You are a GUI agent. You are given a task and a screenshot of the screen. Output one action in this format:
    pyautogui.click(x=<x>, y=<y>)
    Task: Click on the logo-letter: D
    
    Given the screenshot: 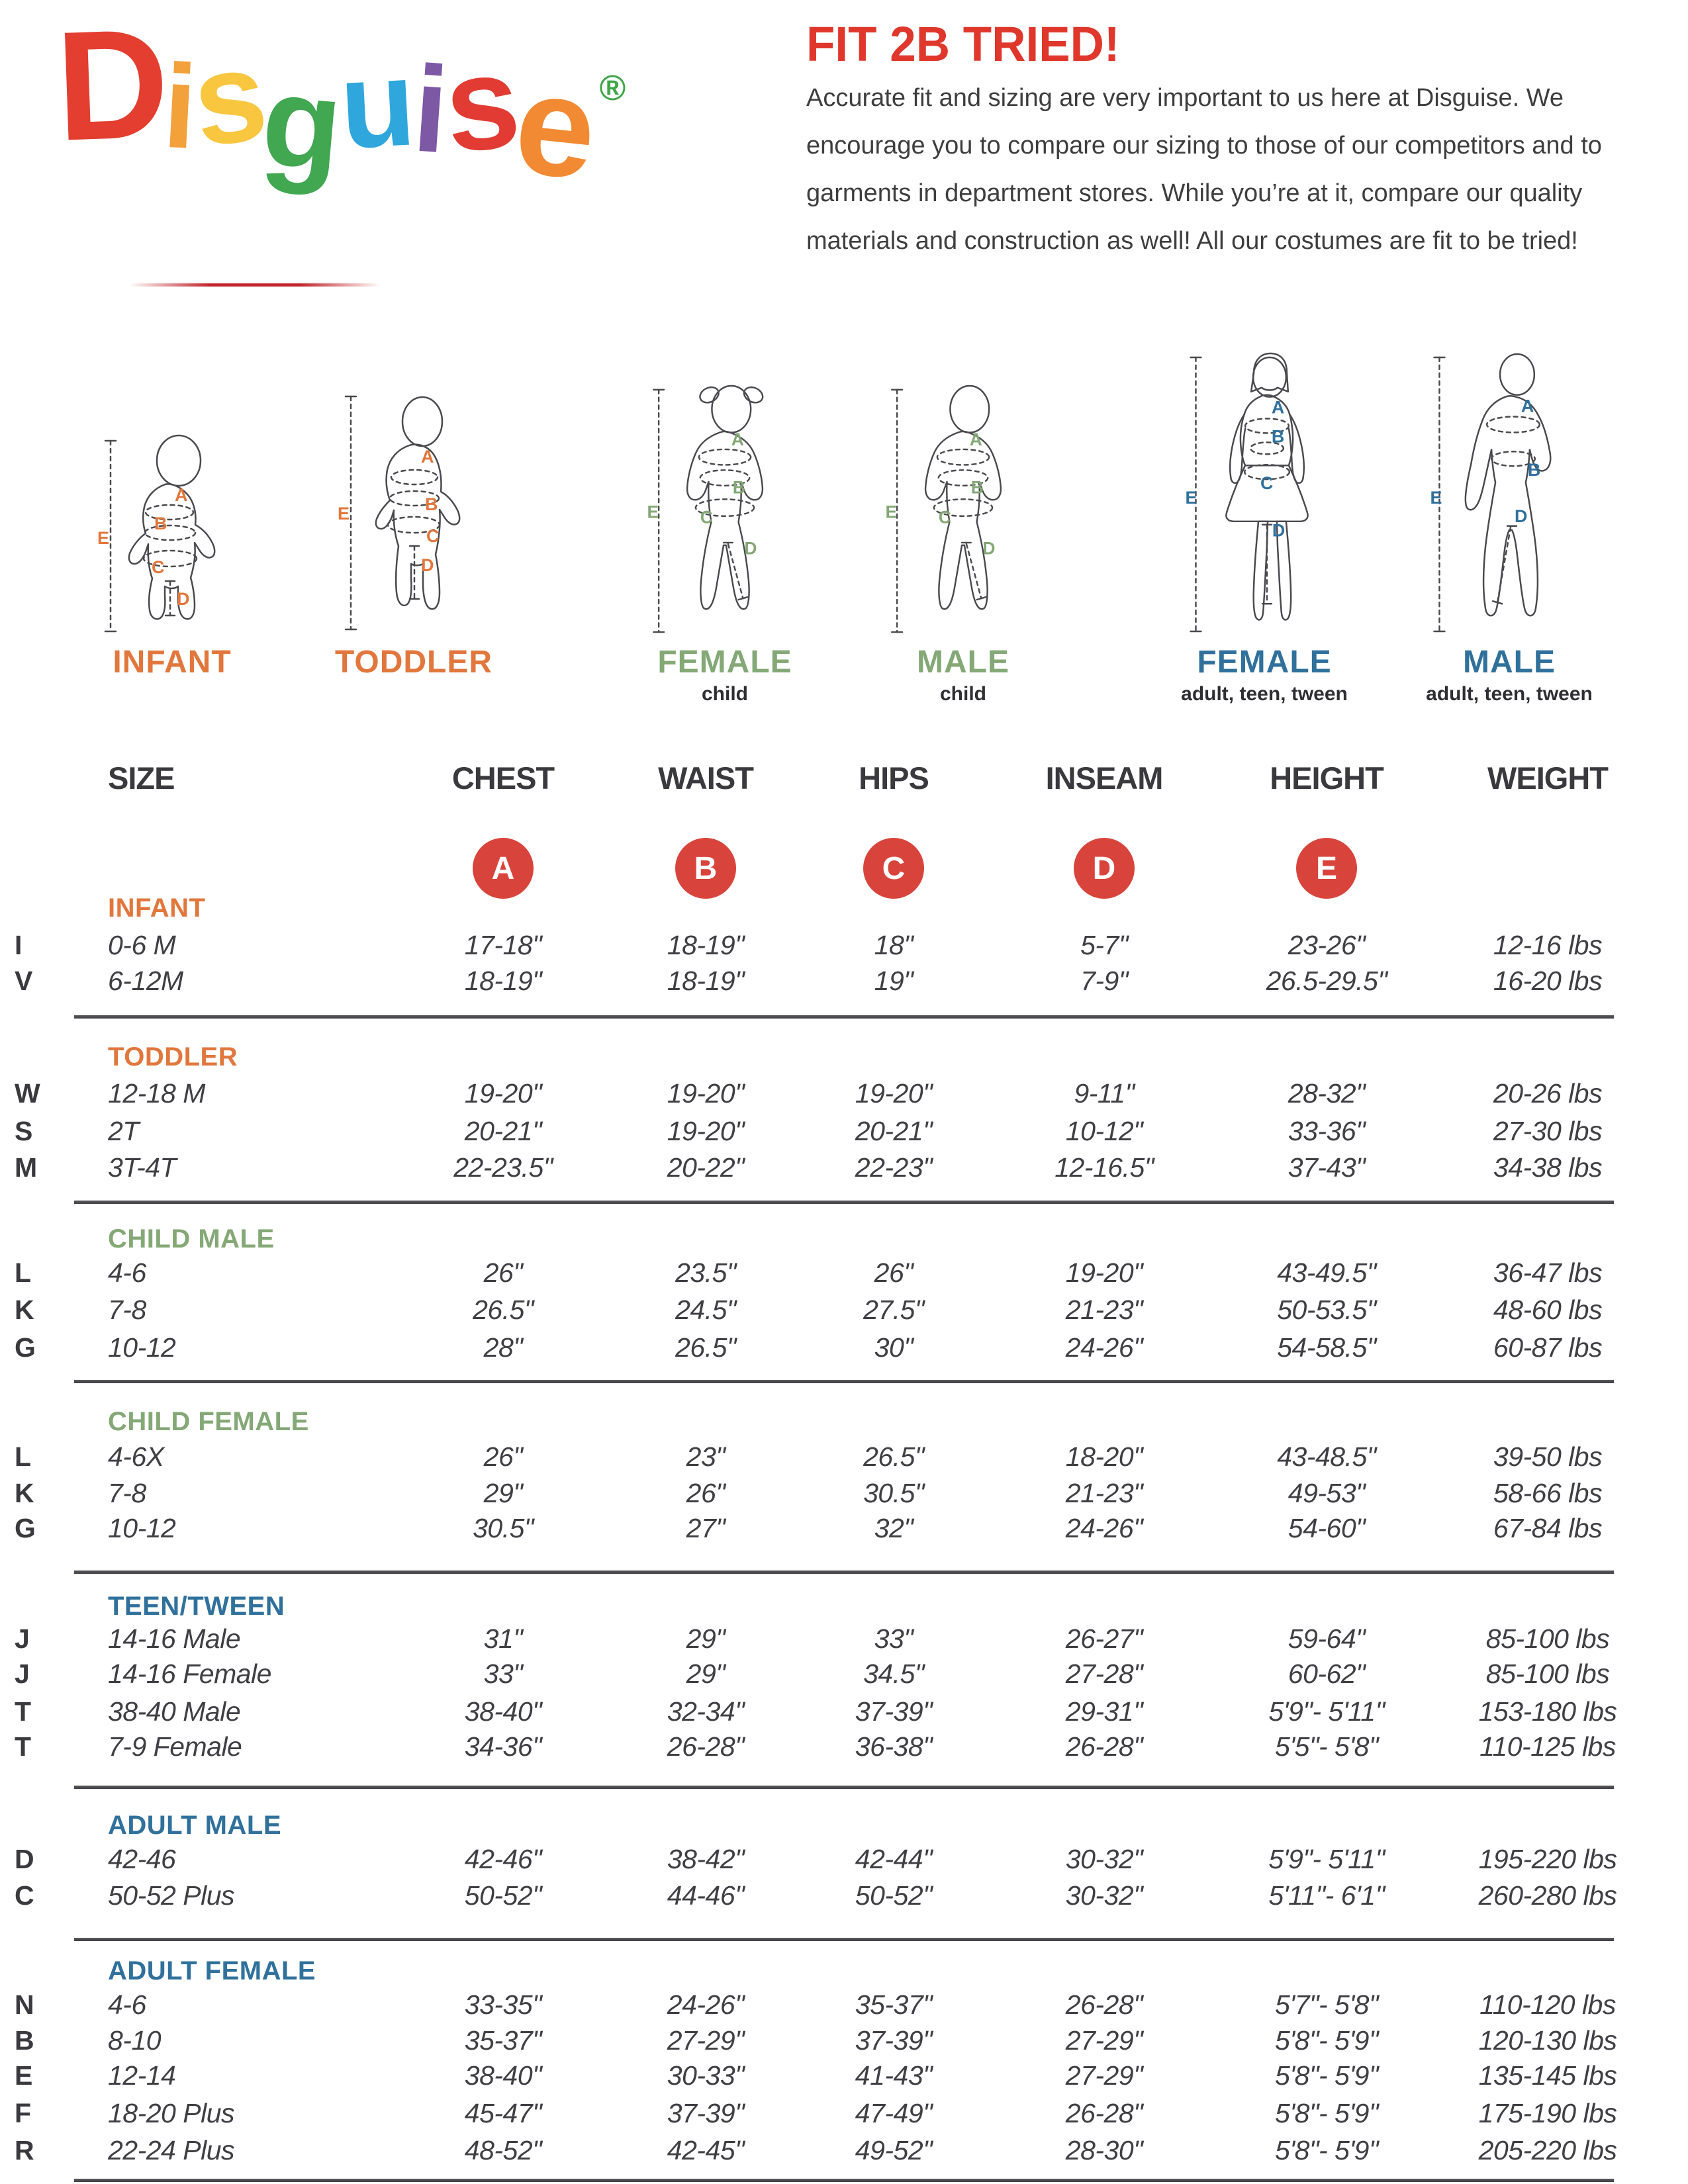 What is the action you would take?
    pyautogui.click(x=112, y=87)
    